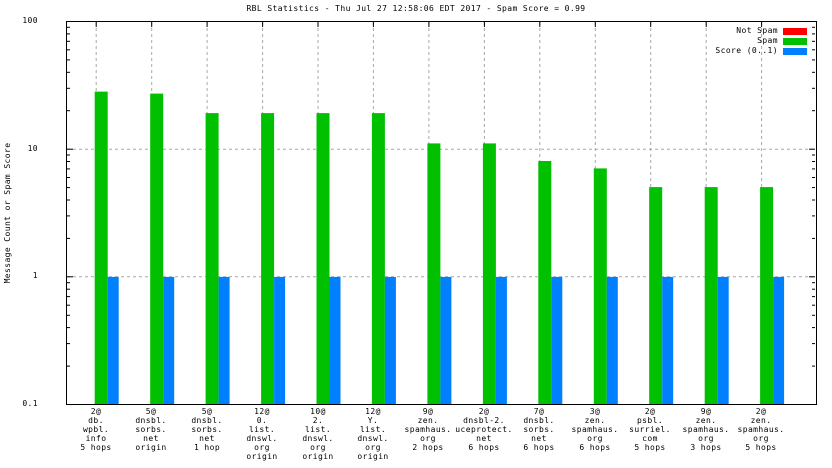 The height and width of the screenshot is (468, 832). I want to click on x-label-line: uceprotect., so click(484, 429).